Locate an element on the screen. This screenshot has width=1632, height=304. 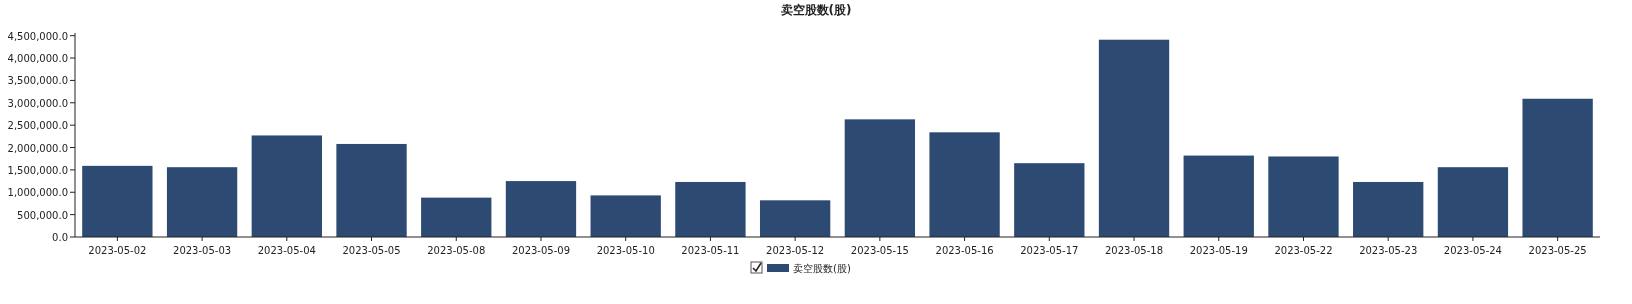
y-tick-label: 0.0 is located at coordinates (60, 237).